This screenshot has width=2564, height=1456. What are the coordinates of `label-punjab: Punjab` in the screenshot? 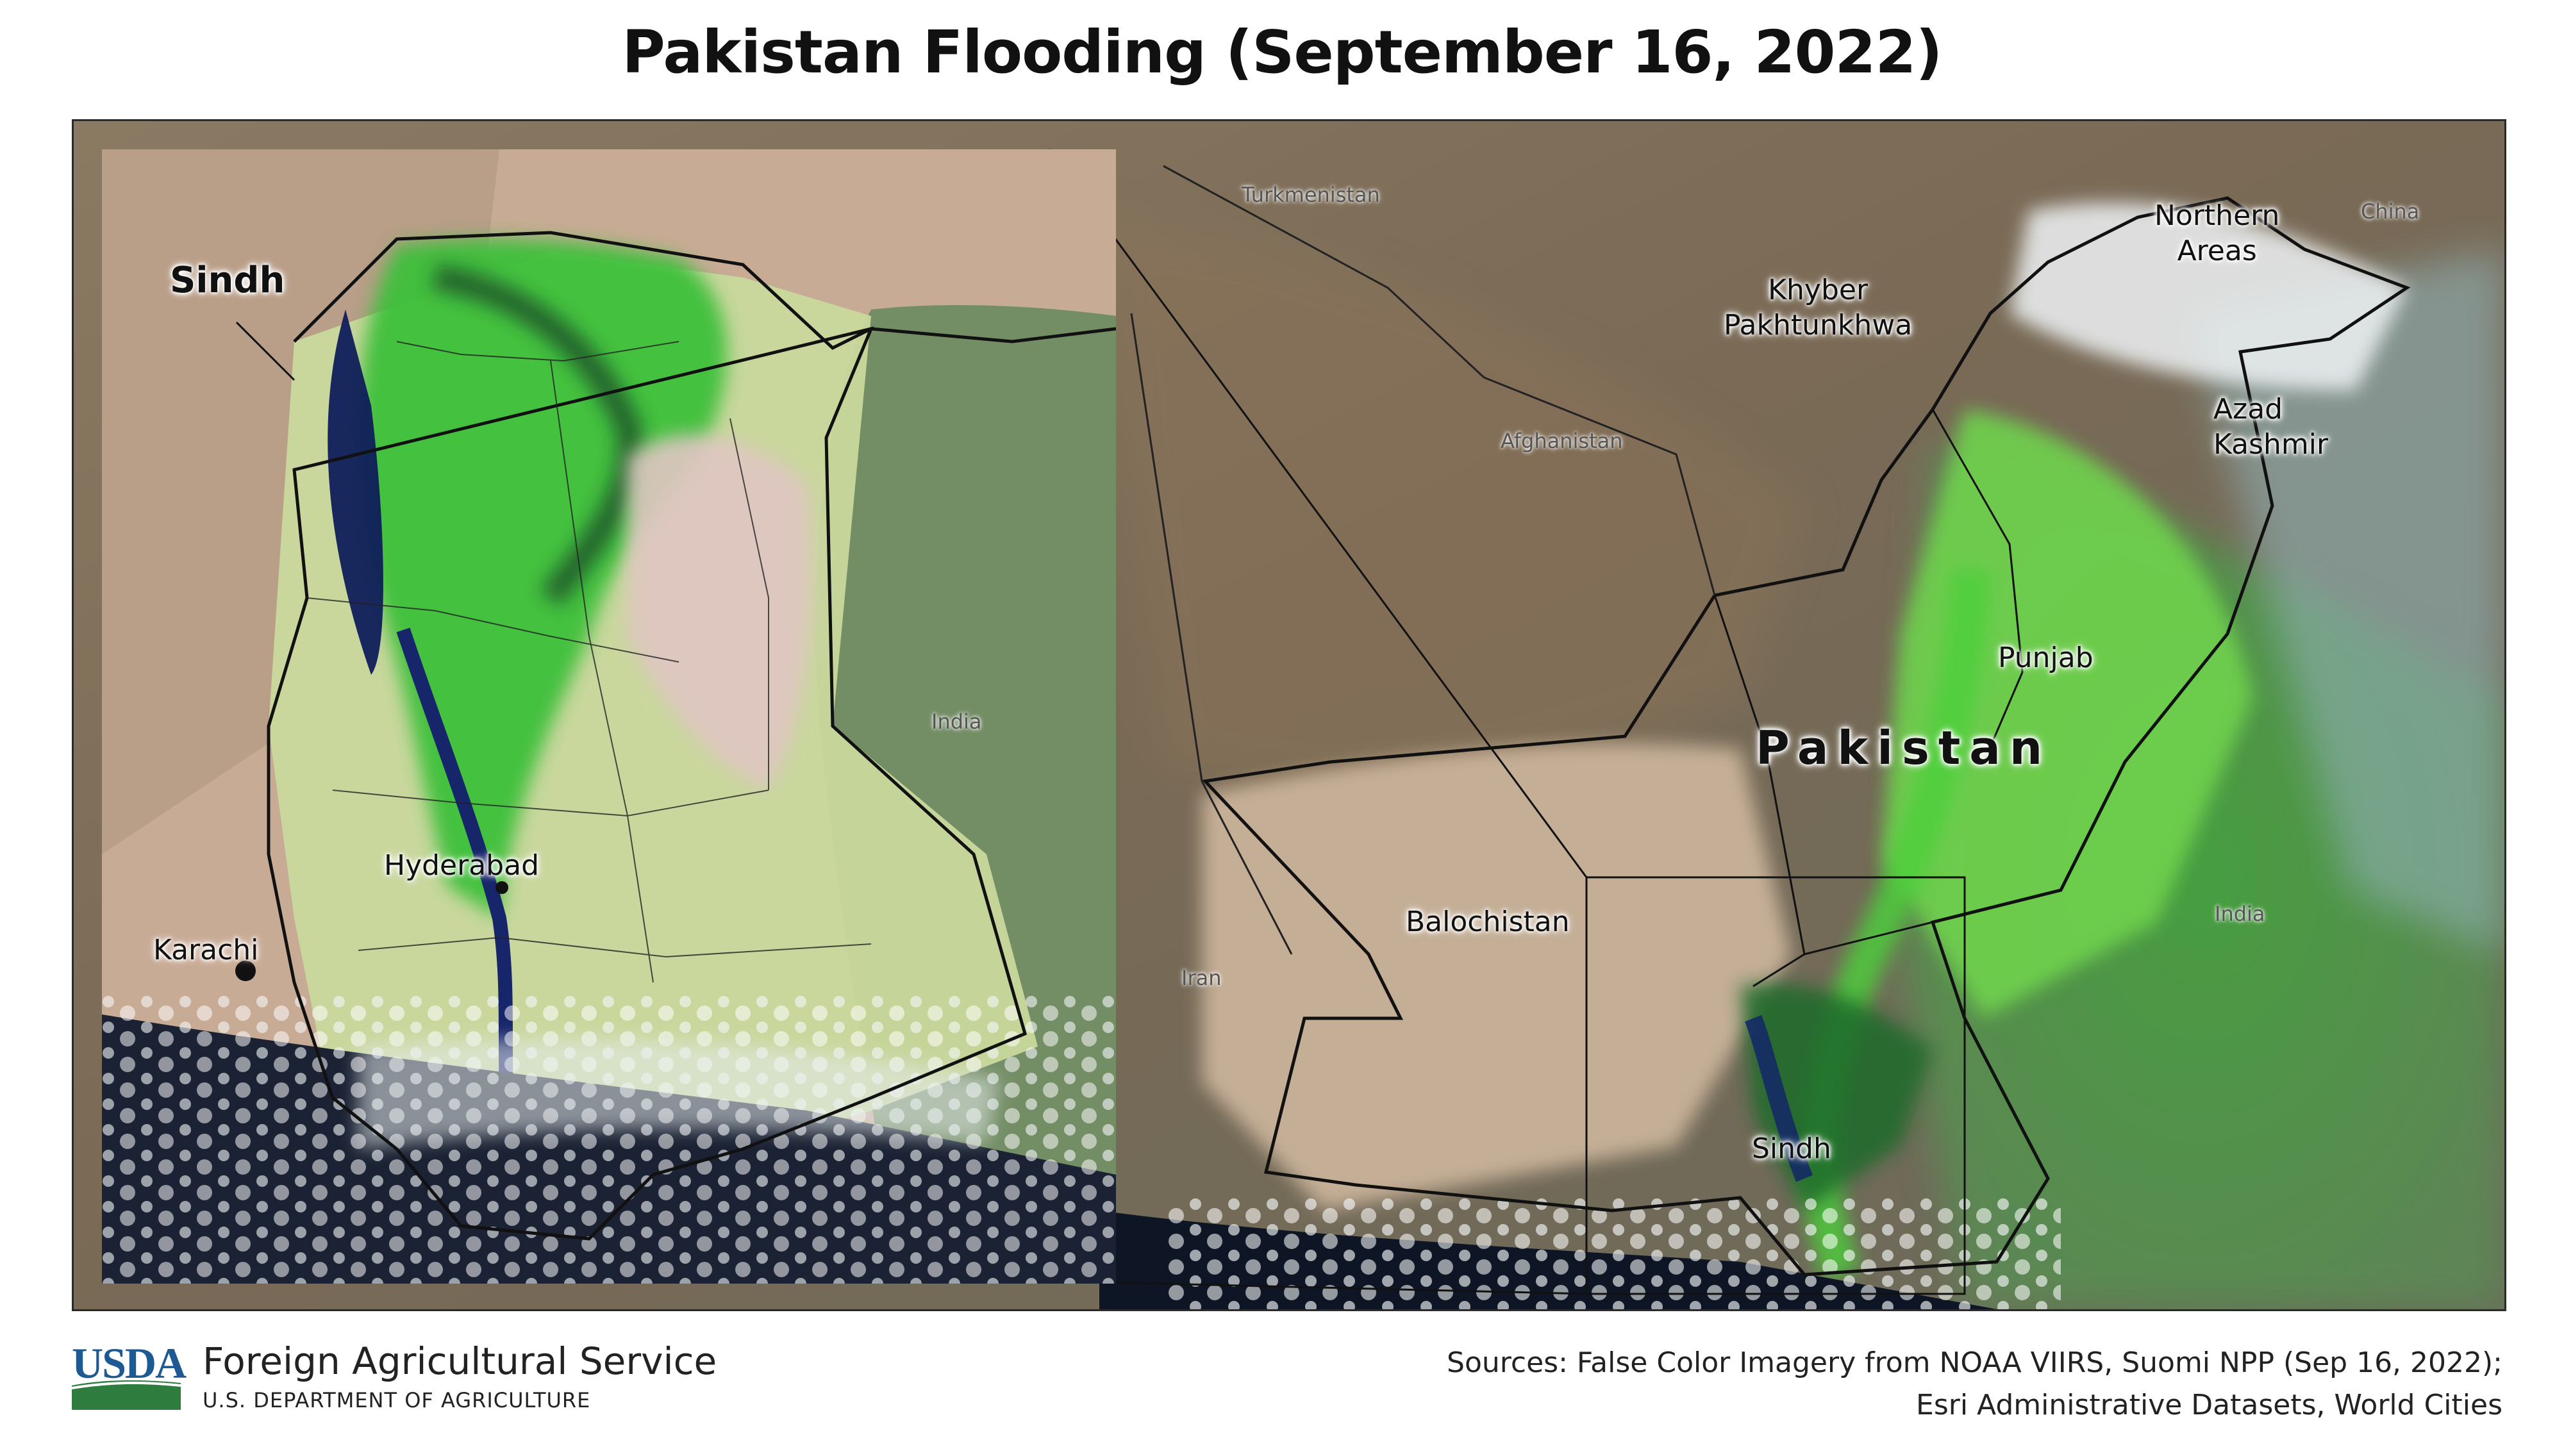 It's located at (2046, 657).